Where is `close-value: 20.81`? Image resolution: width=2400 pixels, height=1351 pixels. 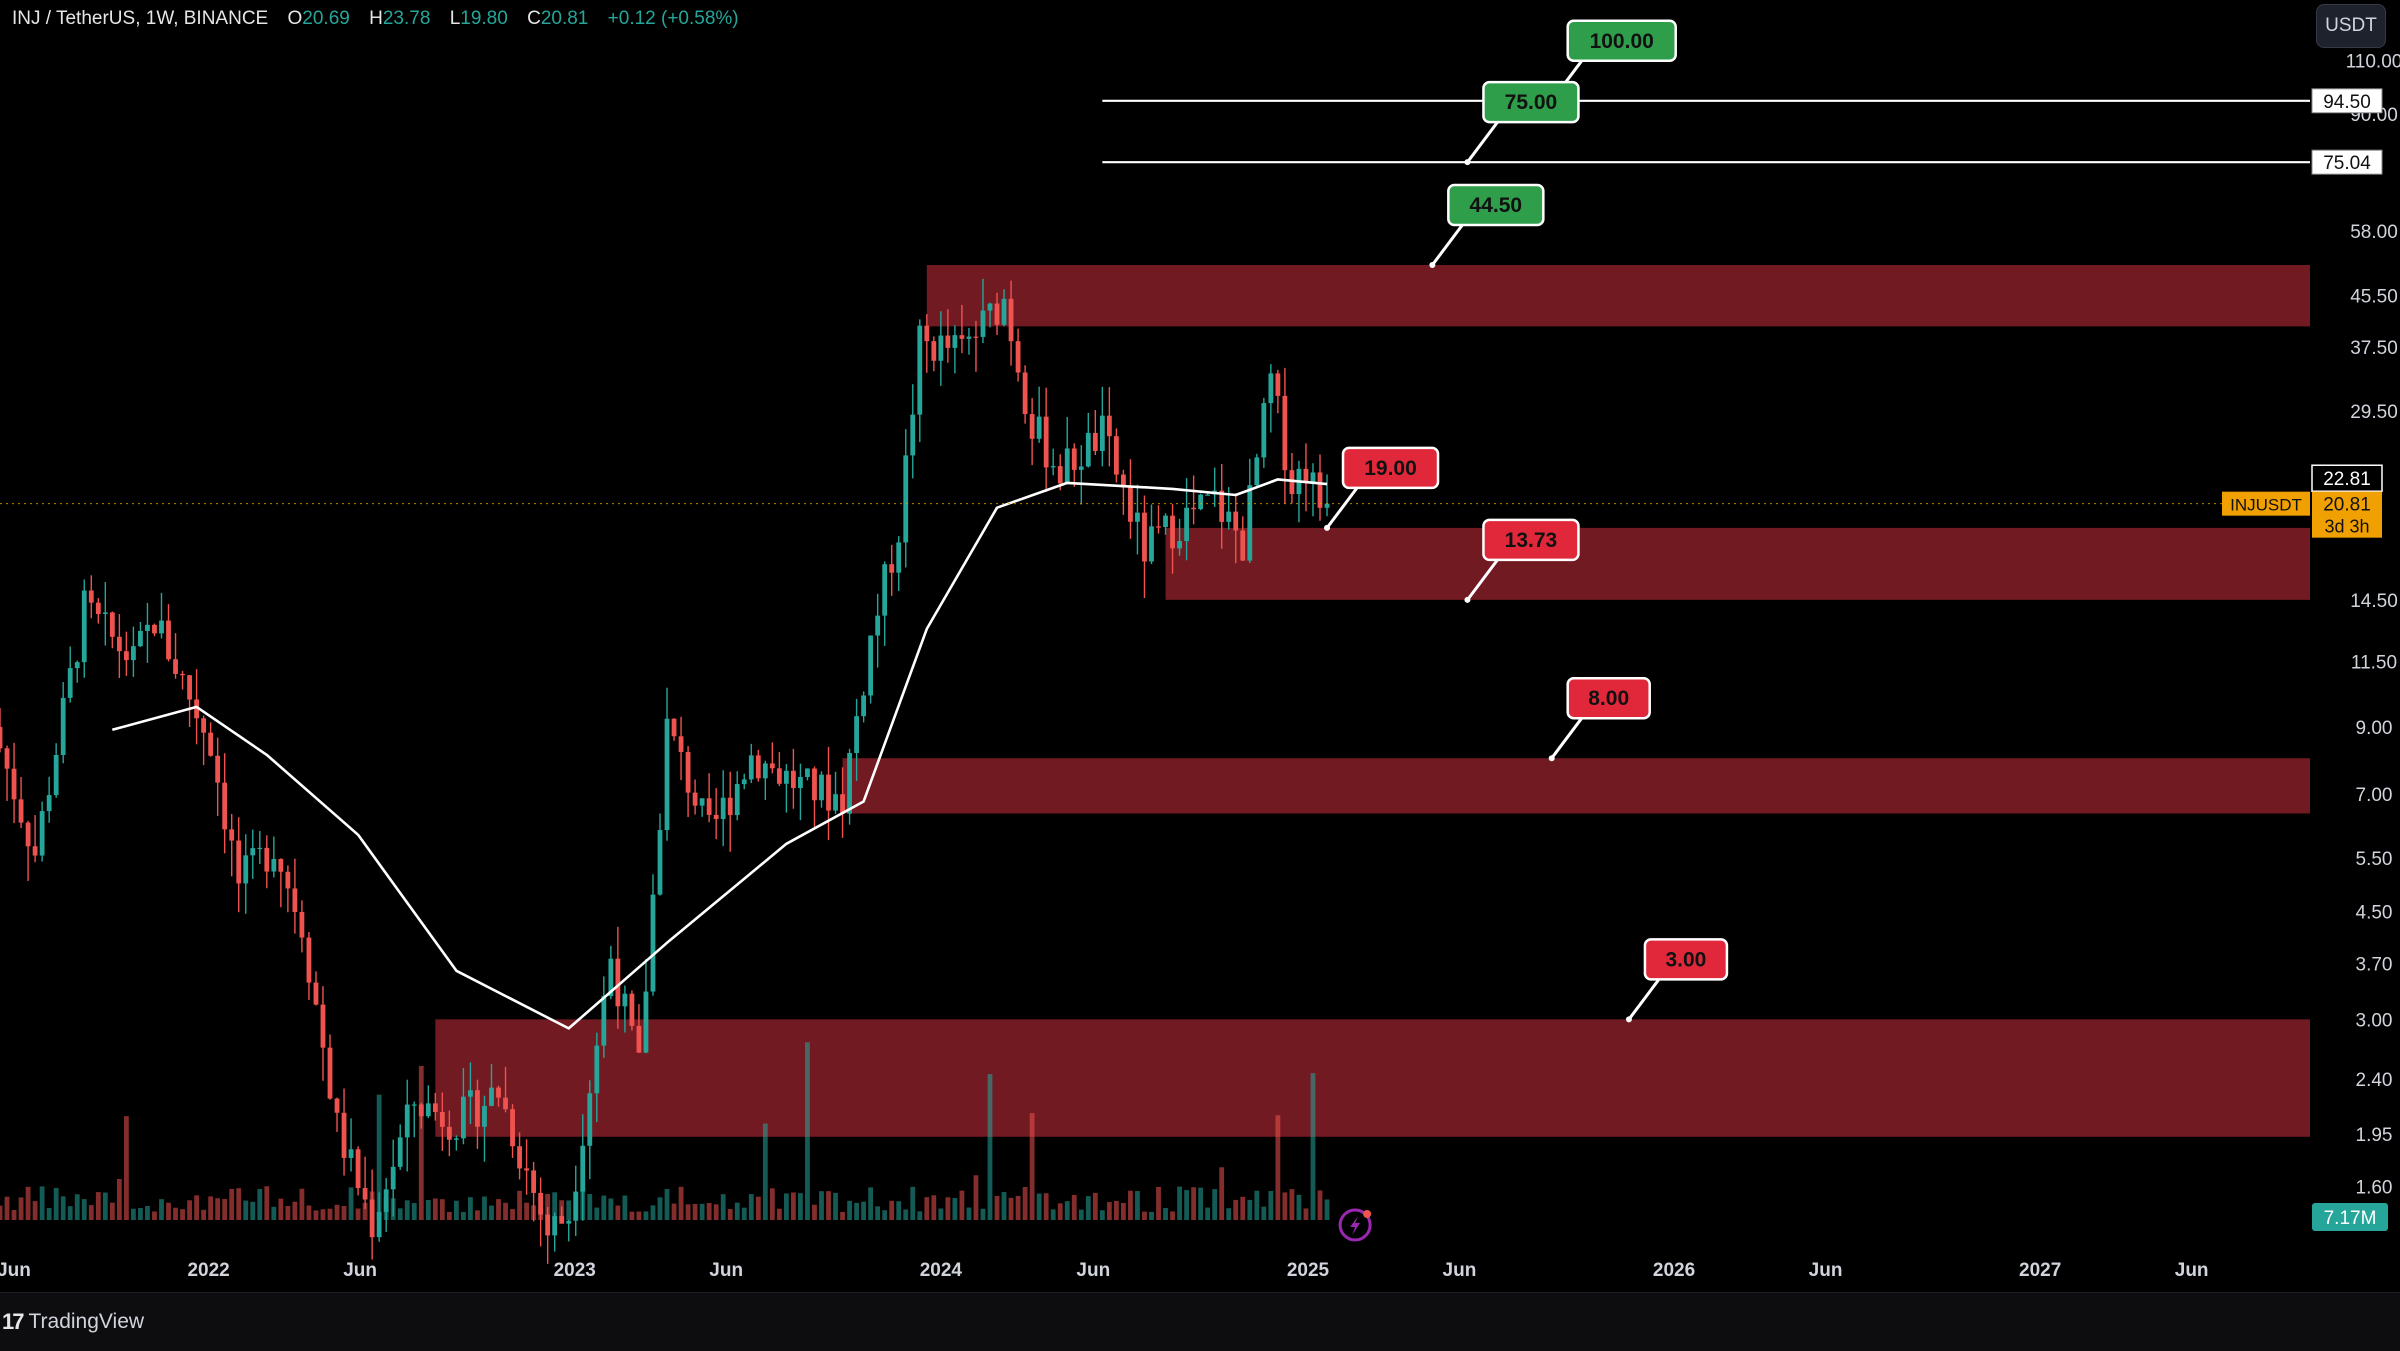
close-value: 20.81 is located at coordinates (564, 18).